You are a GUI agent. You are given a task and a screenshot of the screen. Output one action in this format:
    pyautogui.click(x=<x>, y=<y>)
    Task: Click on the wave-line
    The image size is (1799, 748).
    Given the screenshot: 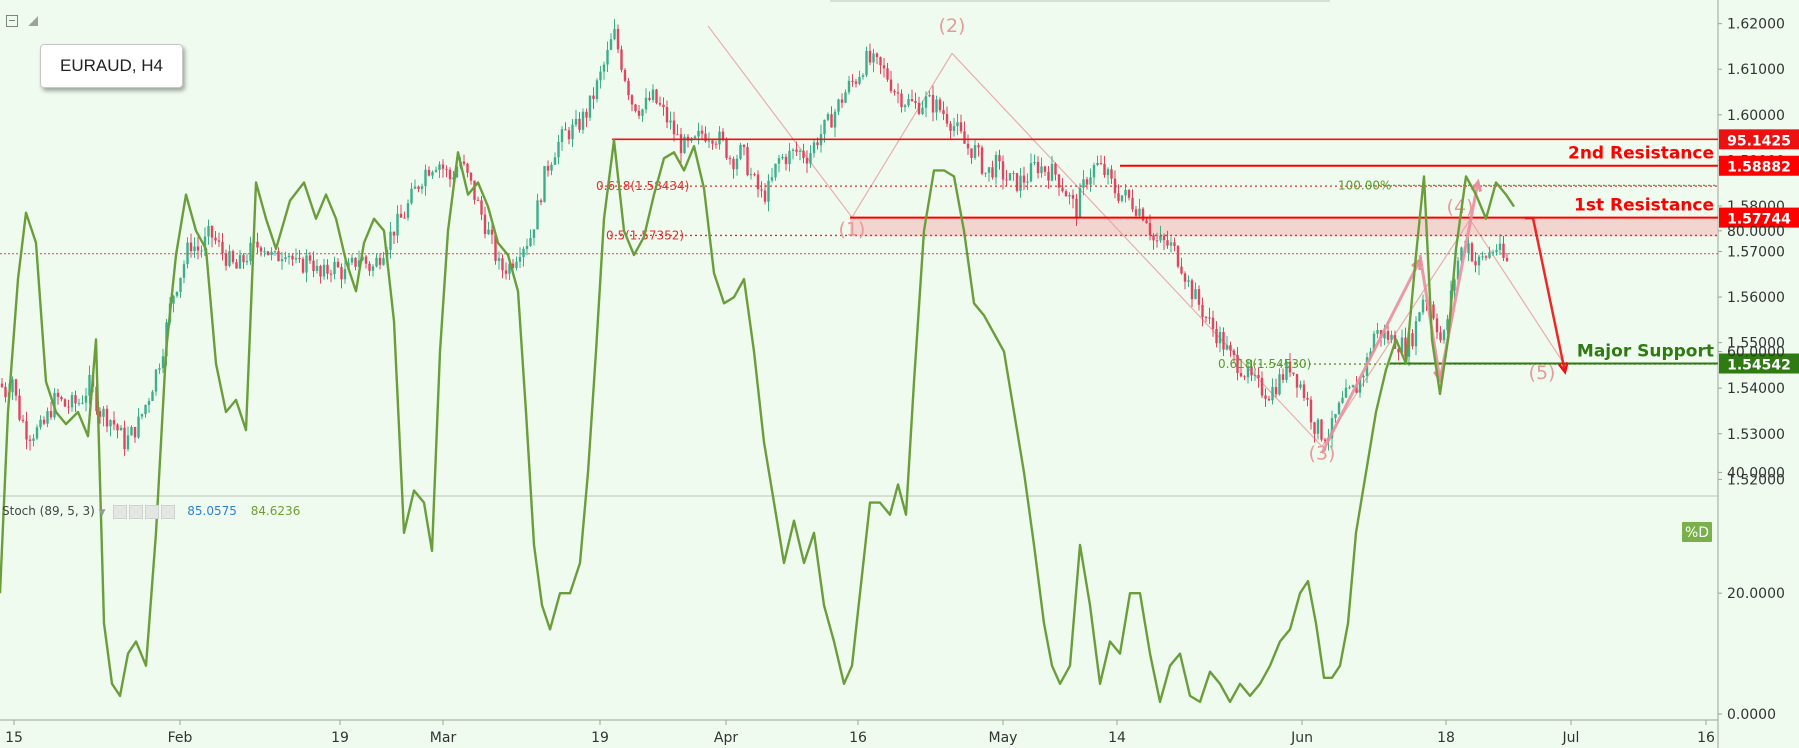 What is the action you would take?
    pyautogui.click(x=1396, y=333)
    